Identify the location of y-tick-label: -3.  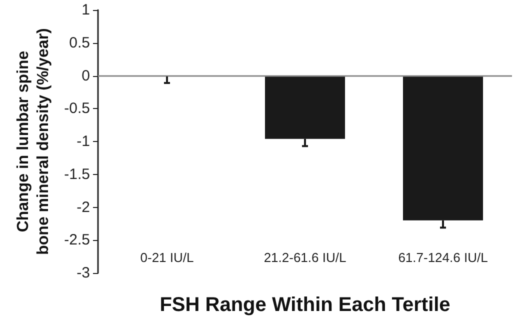
(83, 273).